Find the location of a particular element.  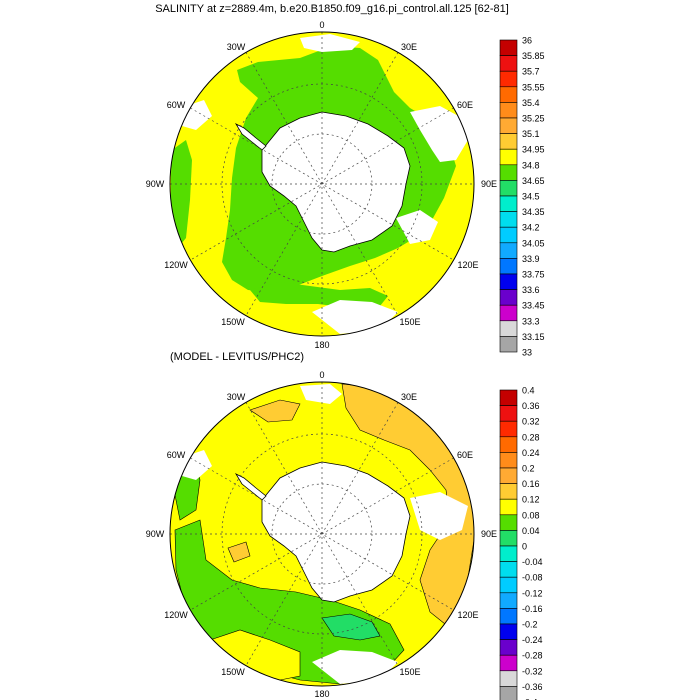

colorbar-tick-label: 33.3 is located at coordinates (531, 321).